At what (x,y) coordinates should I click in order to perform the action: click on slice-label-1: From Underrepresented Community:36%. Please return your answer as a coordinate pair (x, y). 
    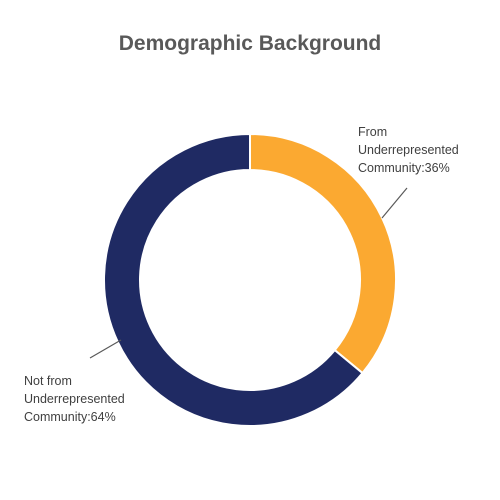
    Looking at the image, I should click on (408, 150).